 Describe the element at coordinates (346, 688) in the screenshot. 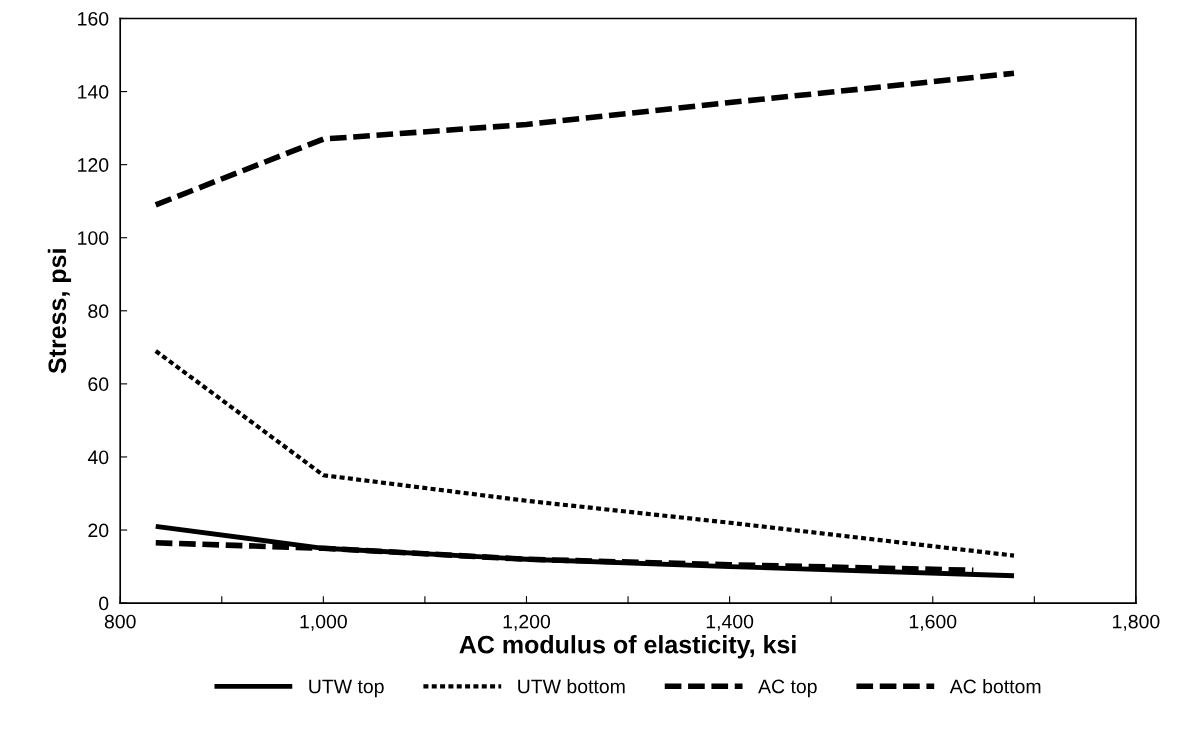

I see `legend-label: UTW top` at that location.